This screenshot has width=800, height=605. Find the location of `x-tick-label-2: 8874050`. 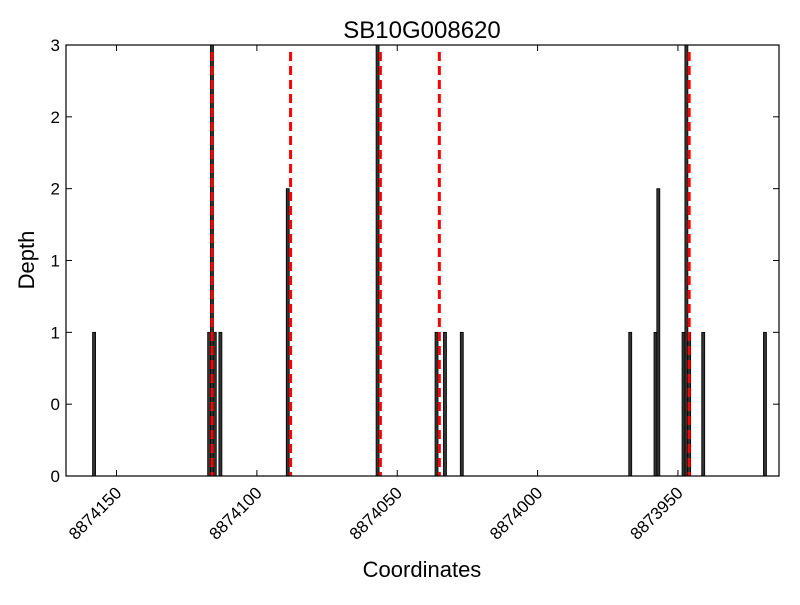

x-tick-label-2: 8874050 is located at coordinates (376, 513).